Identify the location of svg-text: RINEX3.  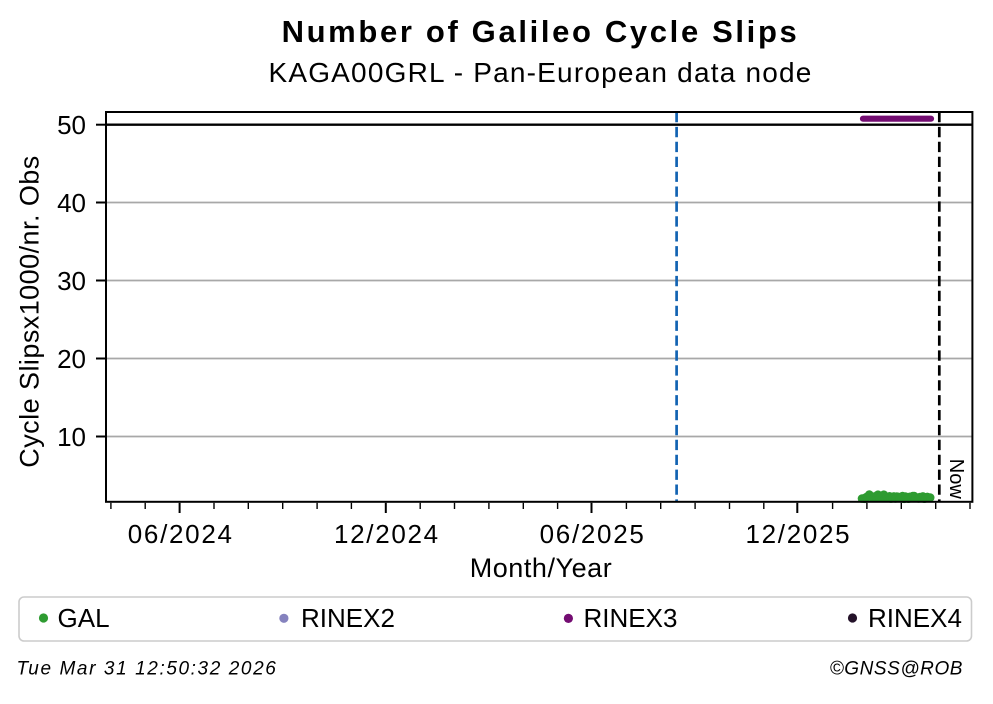
(631, 618).